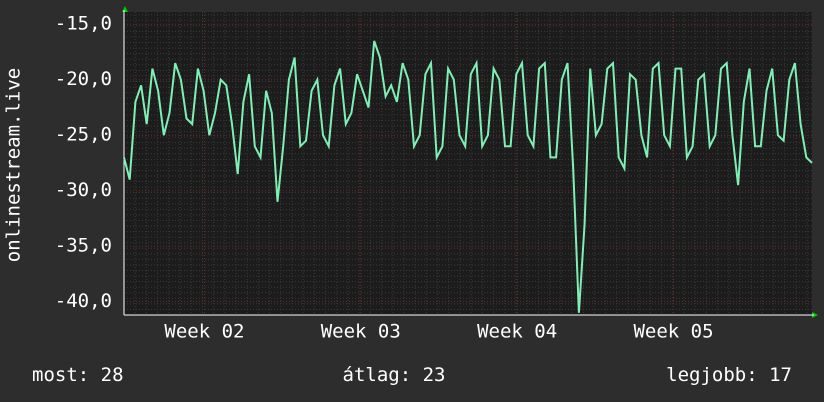 The height and width of the screenshot is (402, 824). I want to click on y-axis-label: onlinestream.live, so click(14, 165).